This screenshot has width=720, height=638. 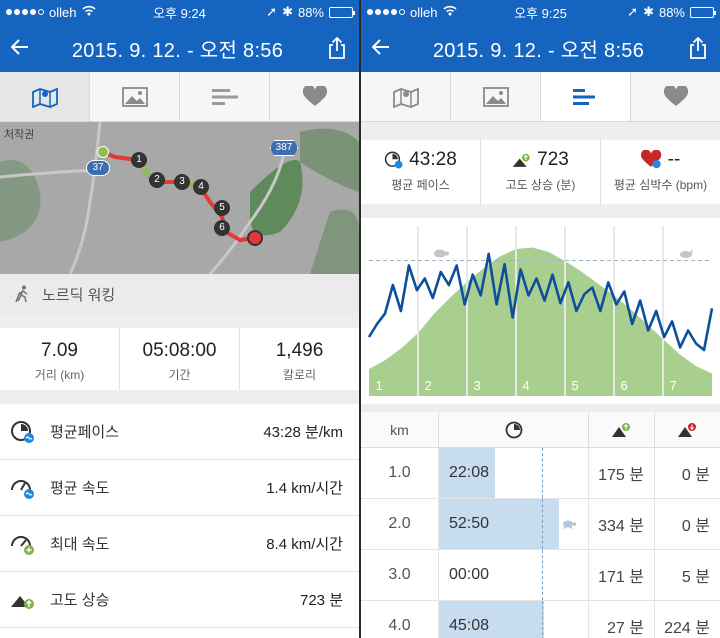 I want to click on pace-elevation-chart: 1 2 3 4 5 6 7, so click(x=540, y=311).